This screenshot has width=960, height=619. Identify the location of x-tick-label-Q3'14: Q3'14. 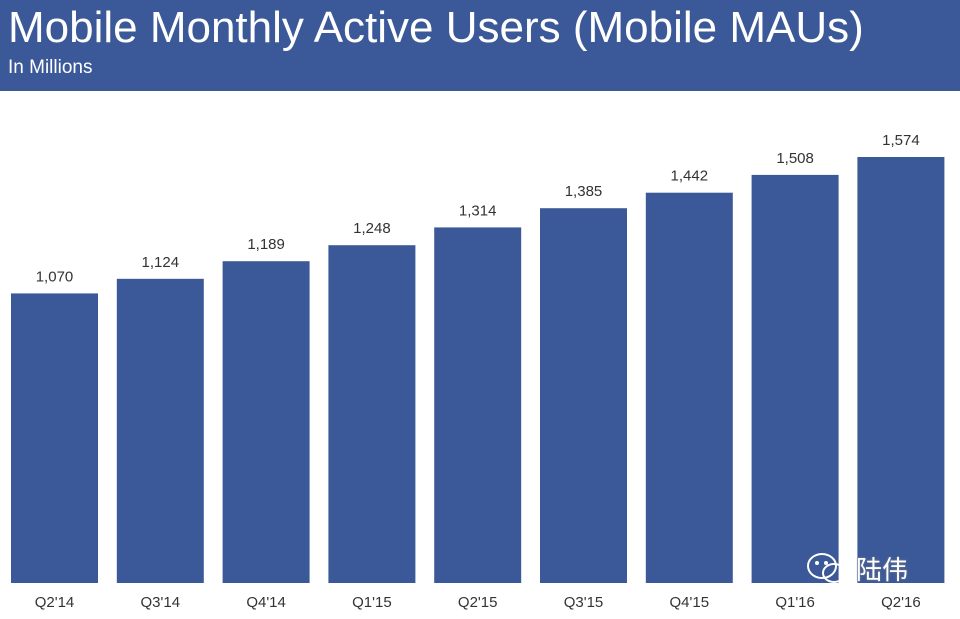
(161, 602).